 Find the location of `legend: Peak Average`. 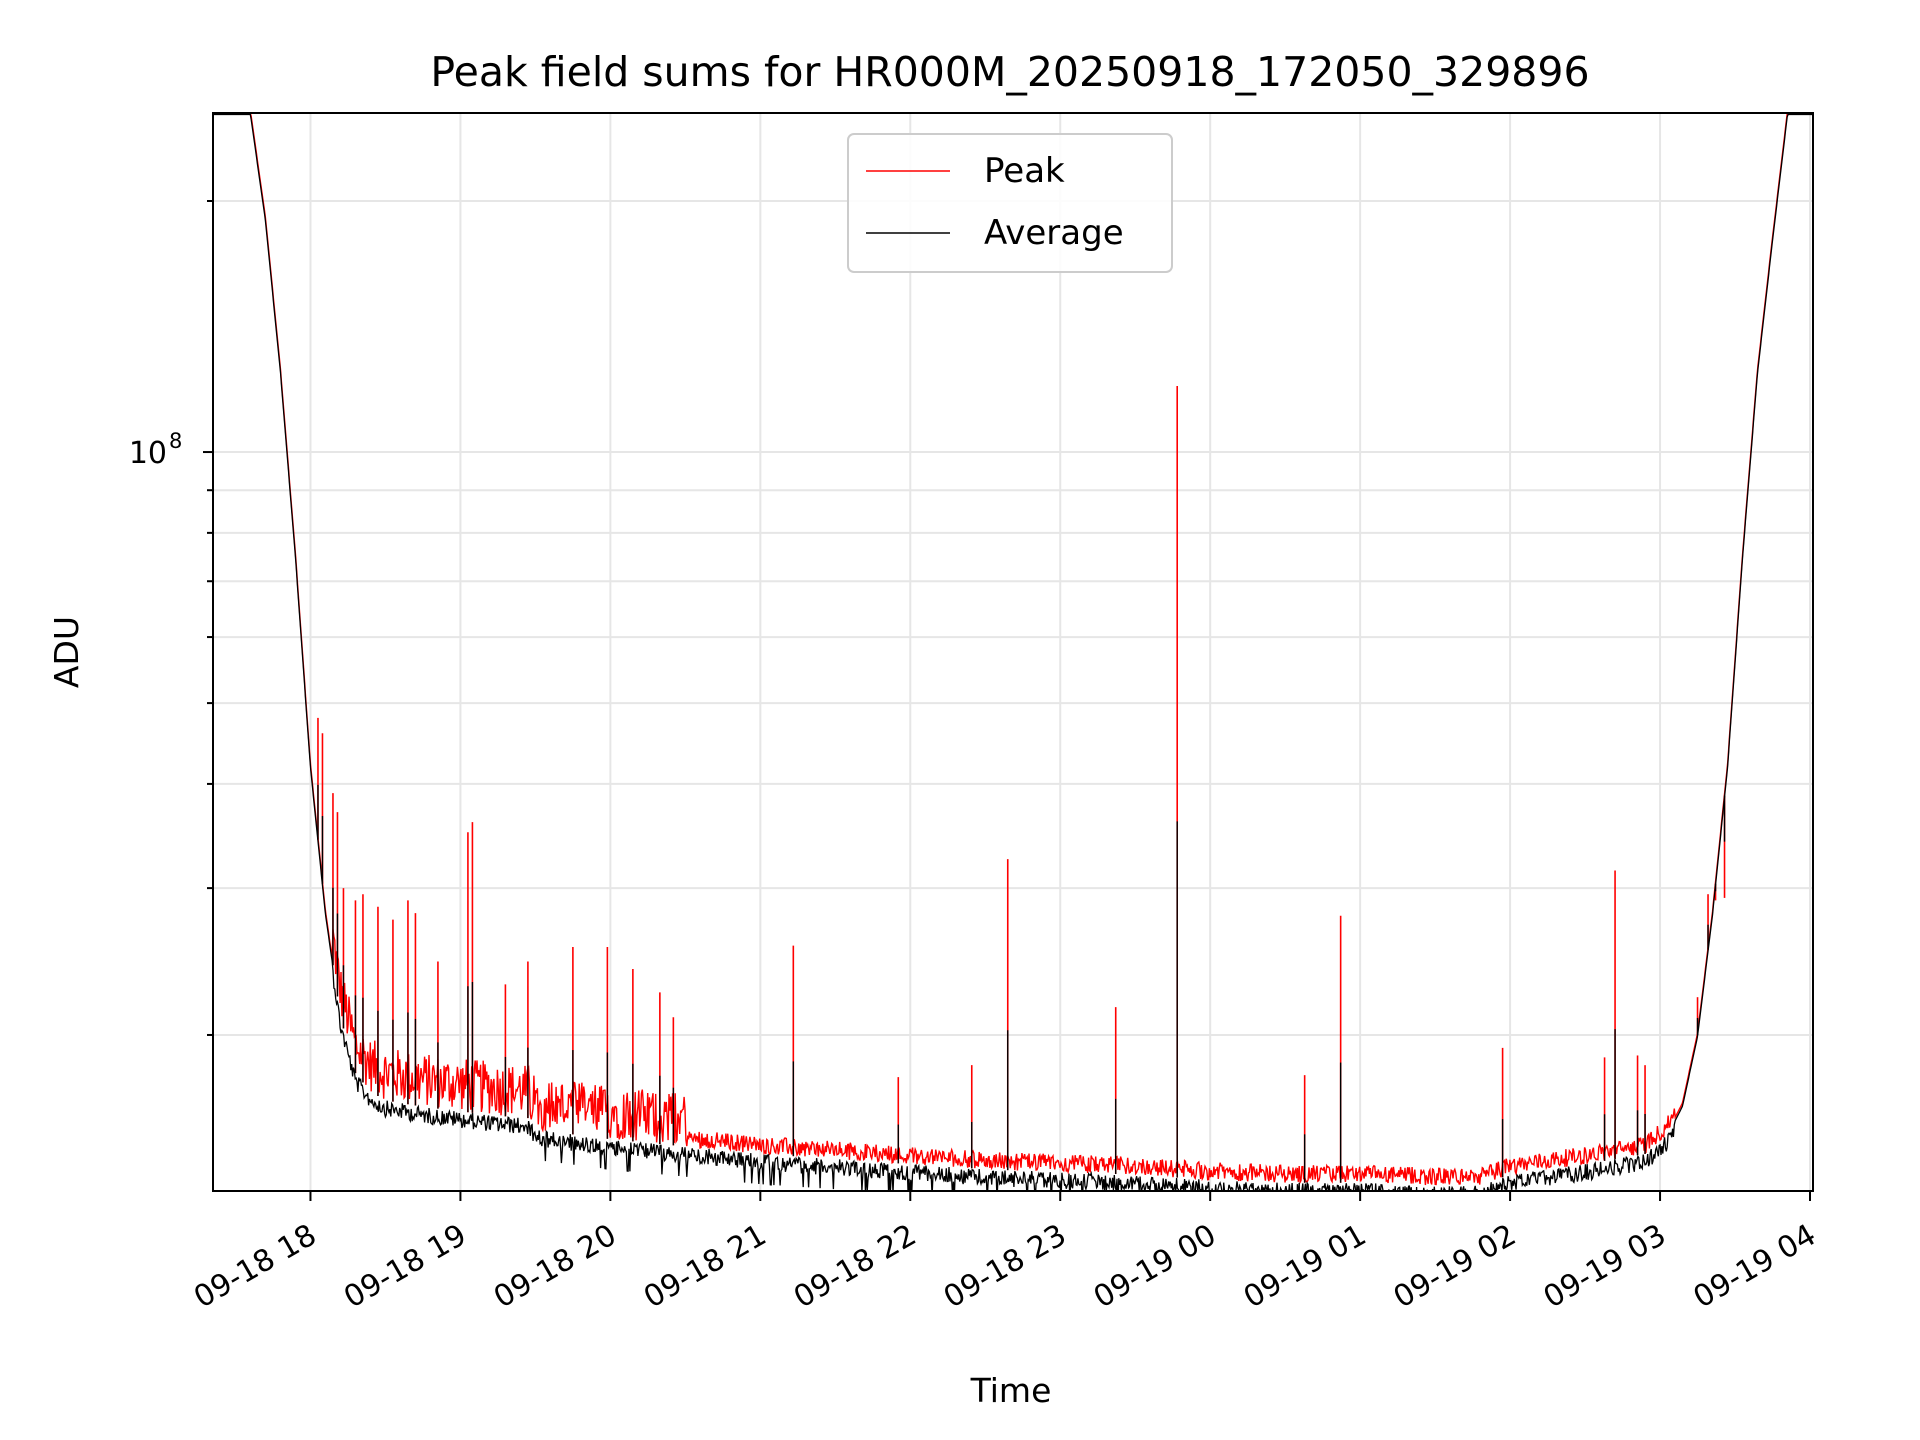

legend: Peak Average is located at coordinates (1010, 203).